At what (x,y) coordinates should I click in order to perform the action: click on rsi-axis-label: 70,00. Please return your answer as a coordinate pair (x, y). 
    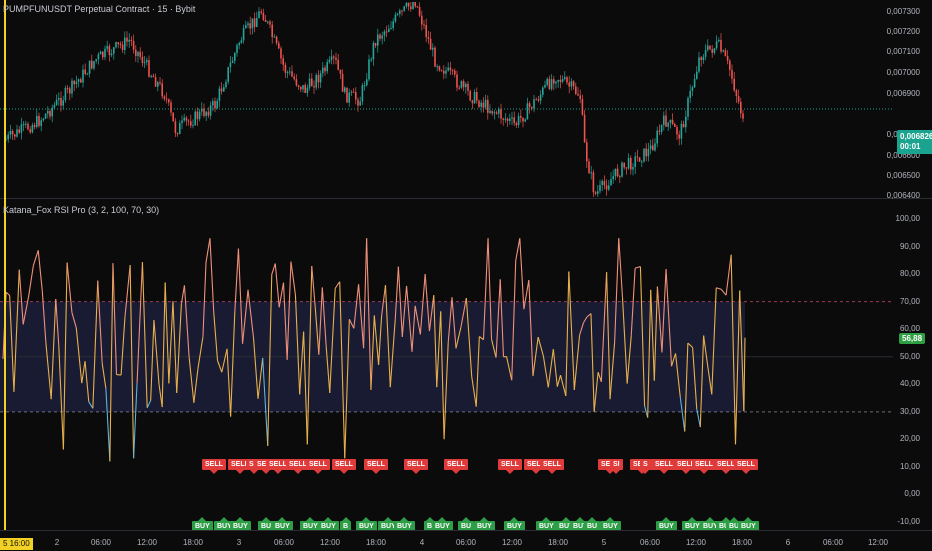
    Looking at the image, I should click on (910, 301).